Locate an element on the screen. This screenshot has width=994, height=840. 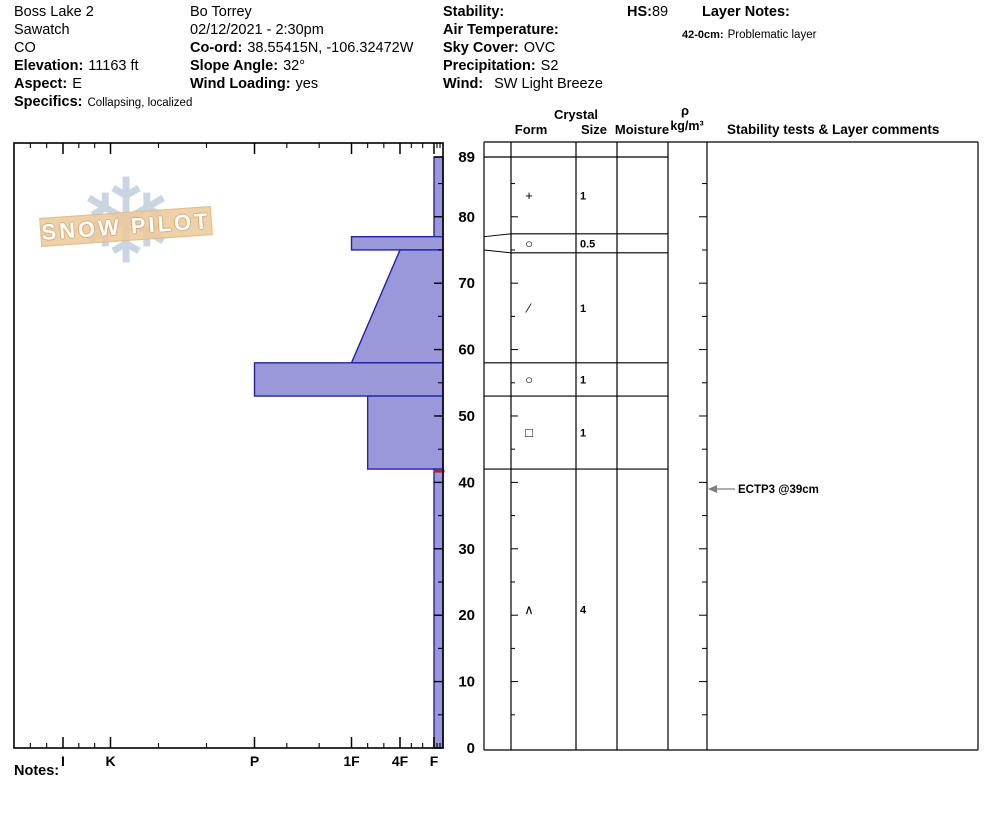
air-temp-row: Air Temperature: is located at coordinates (523, 31).